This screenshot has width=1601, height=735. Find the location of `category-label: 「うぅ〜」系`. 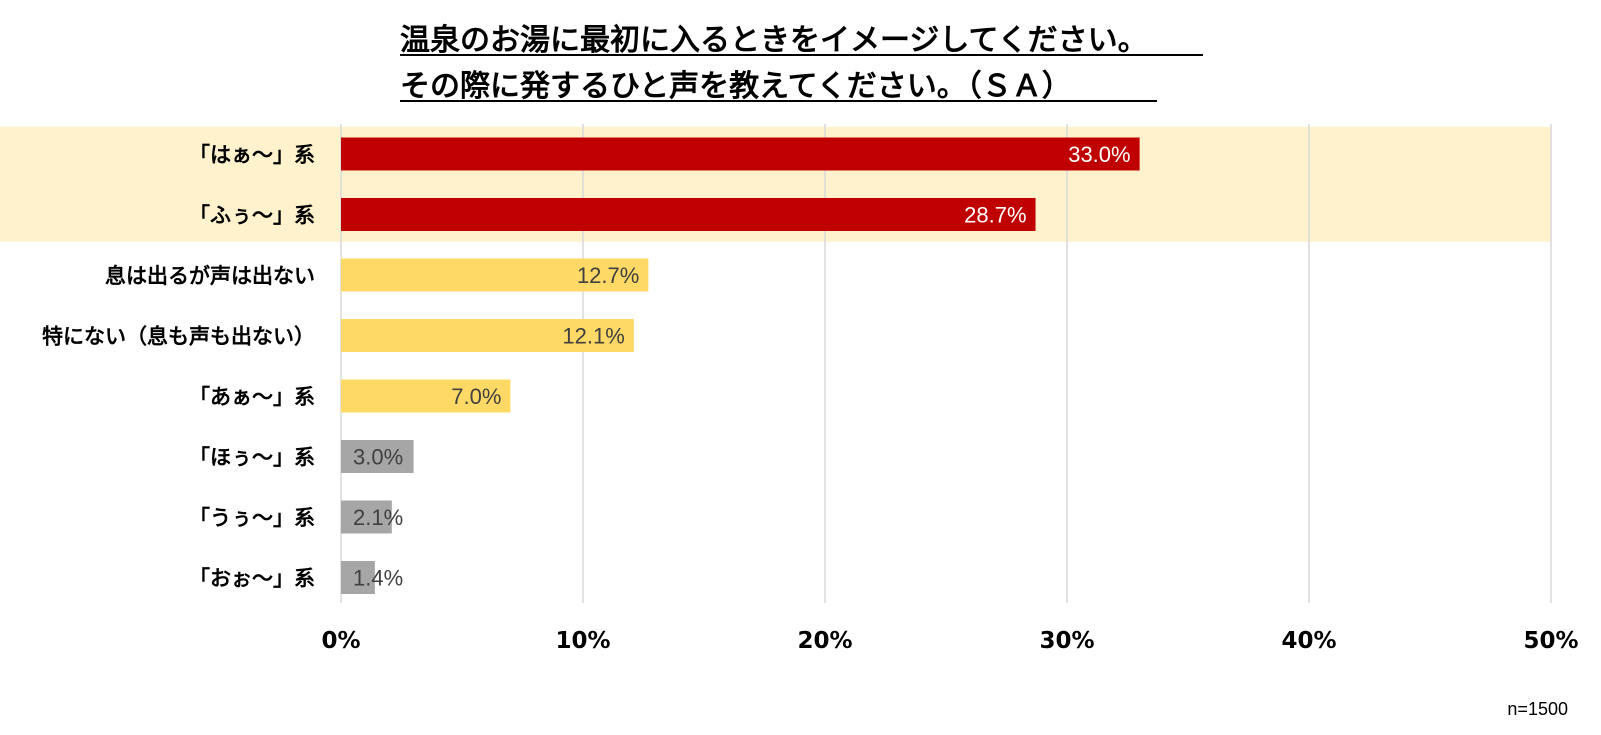

category-label: 「うぅ〜」系 is located at coordinates (252, 518).